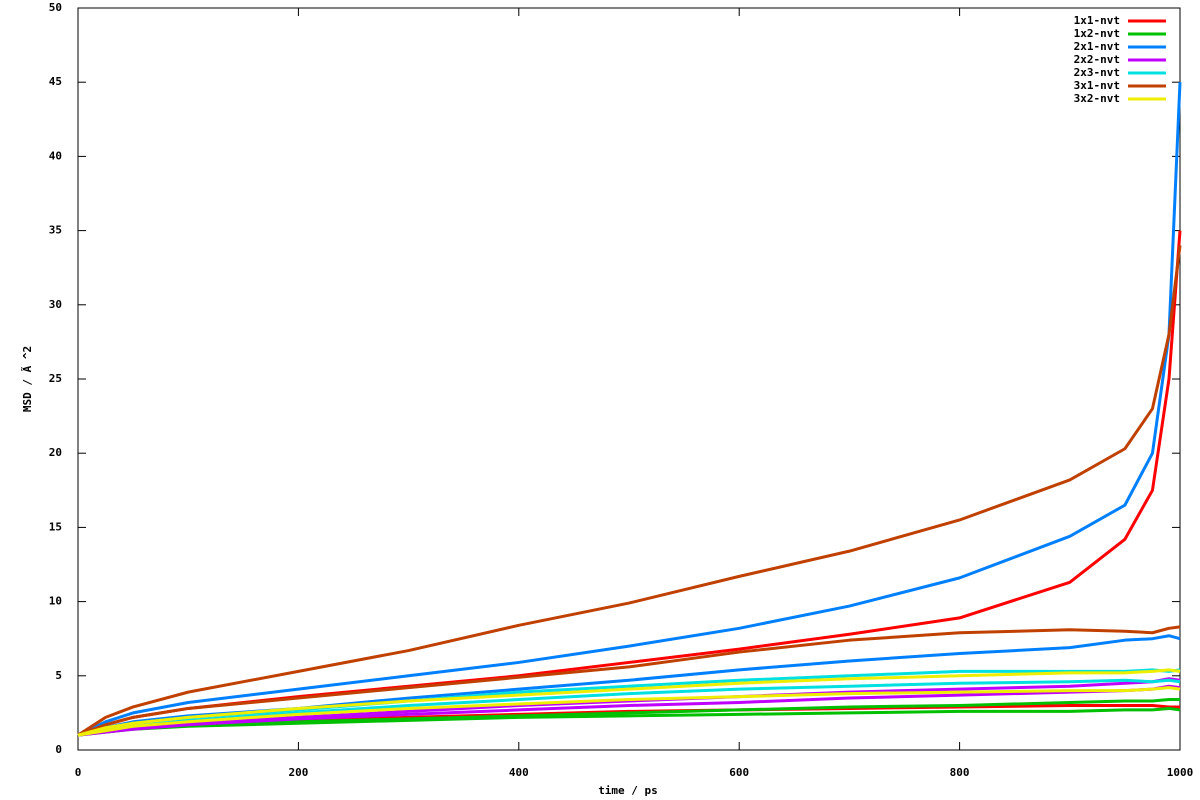  What do you see at coordinates (55, 304) in the screenshot?
I see `y-tick-label: 30` at bounding box center [55, 304].